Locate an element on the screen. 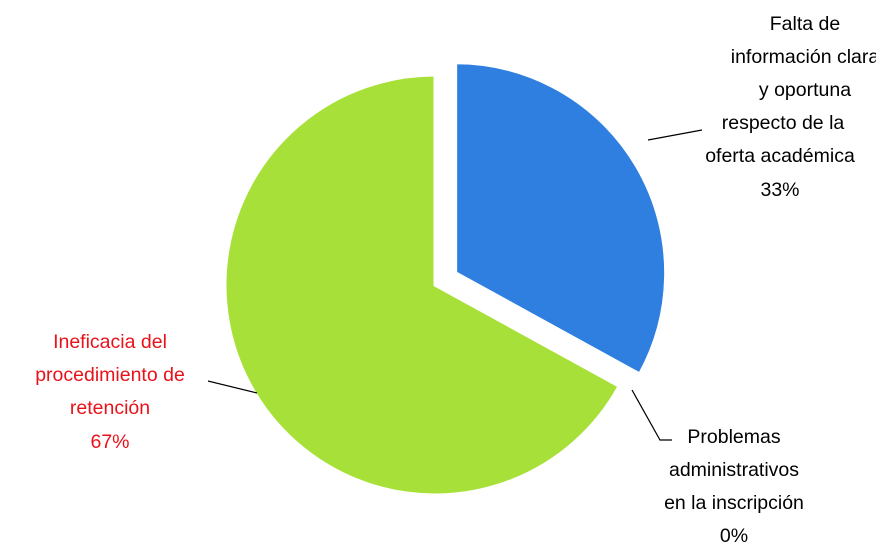  slice-label-info-line-4: respecto de la is located at coordinates (783, 123).